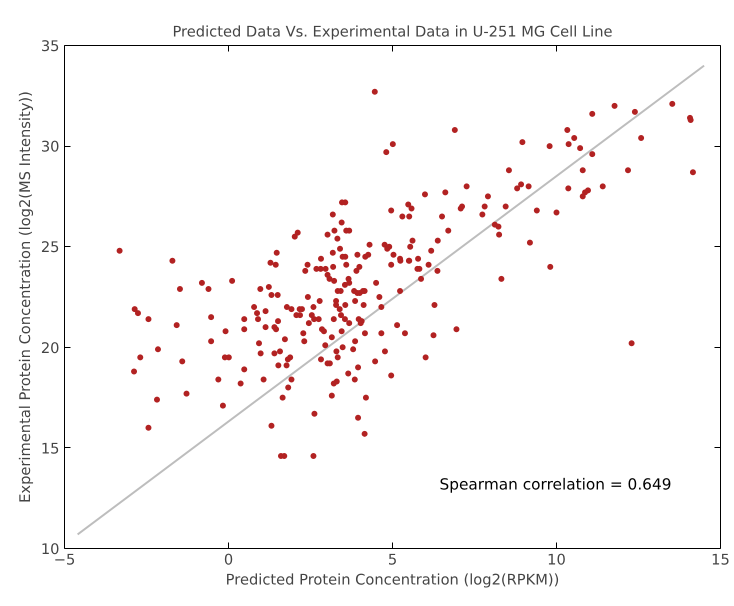  Describe the element at coordinates (393, 580) in the screenshot. I see `x-axis-title: Predicted Protein Concentration (log2(RPKM))` at that location.